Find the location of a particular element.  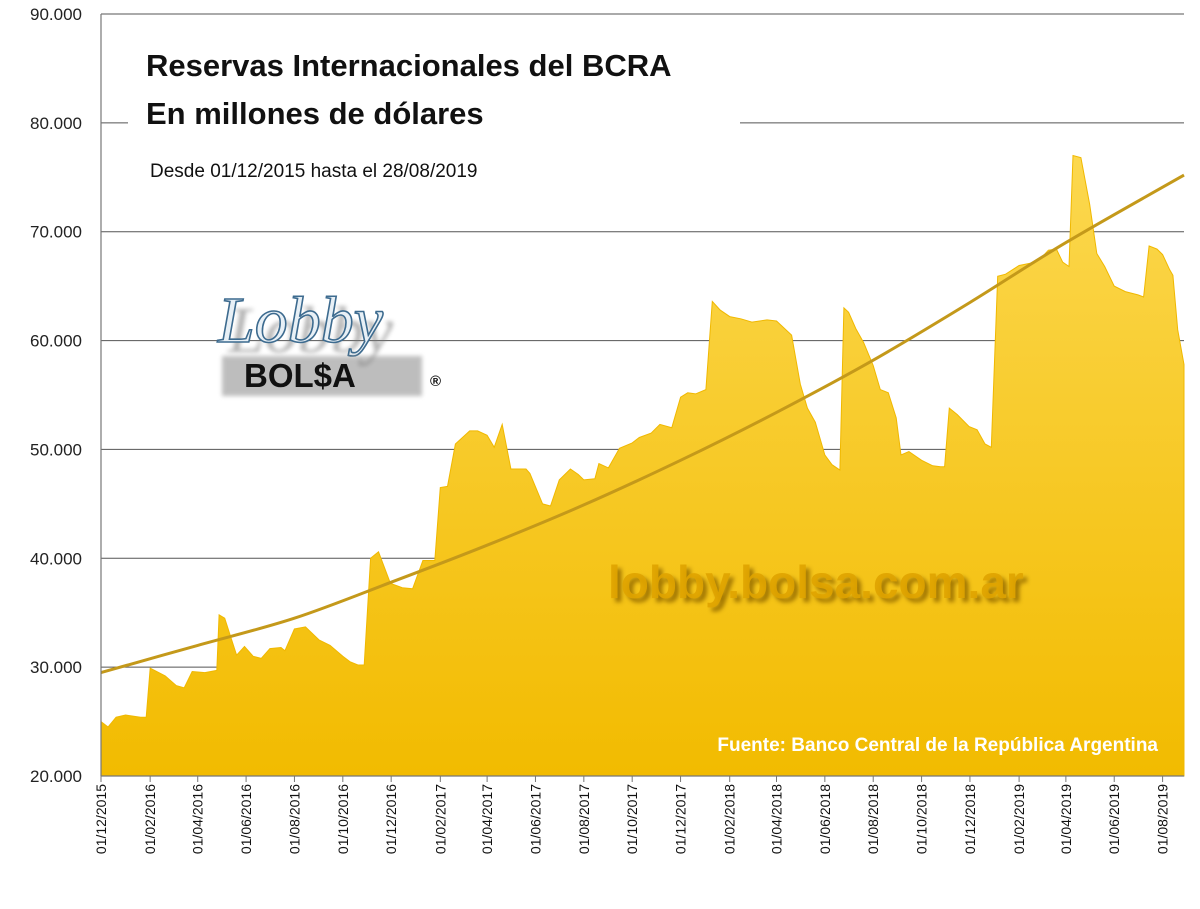

y-tick-label: 60.000 is located at coordinates (56, 341).